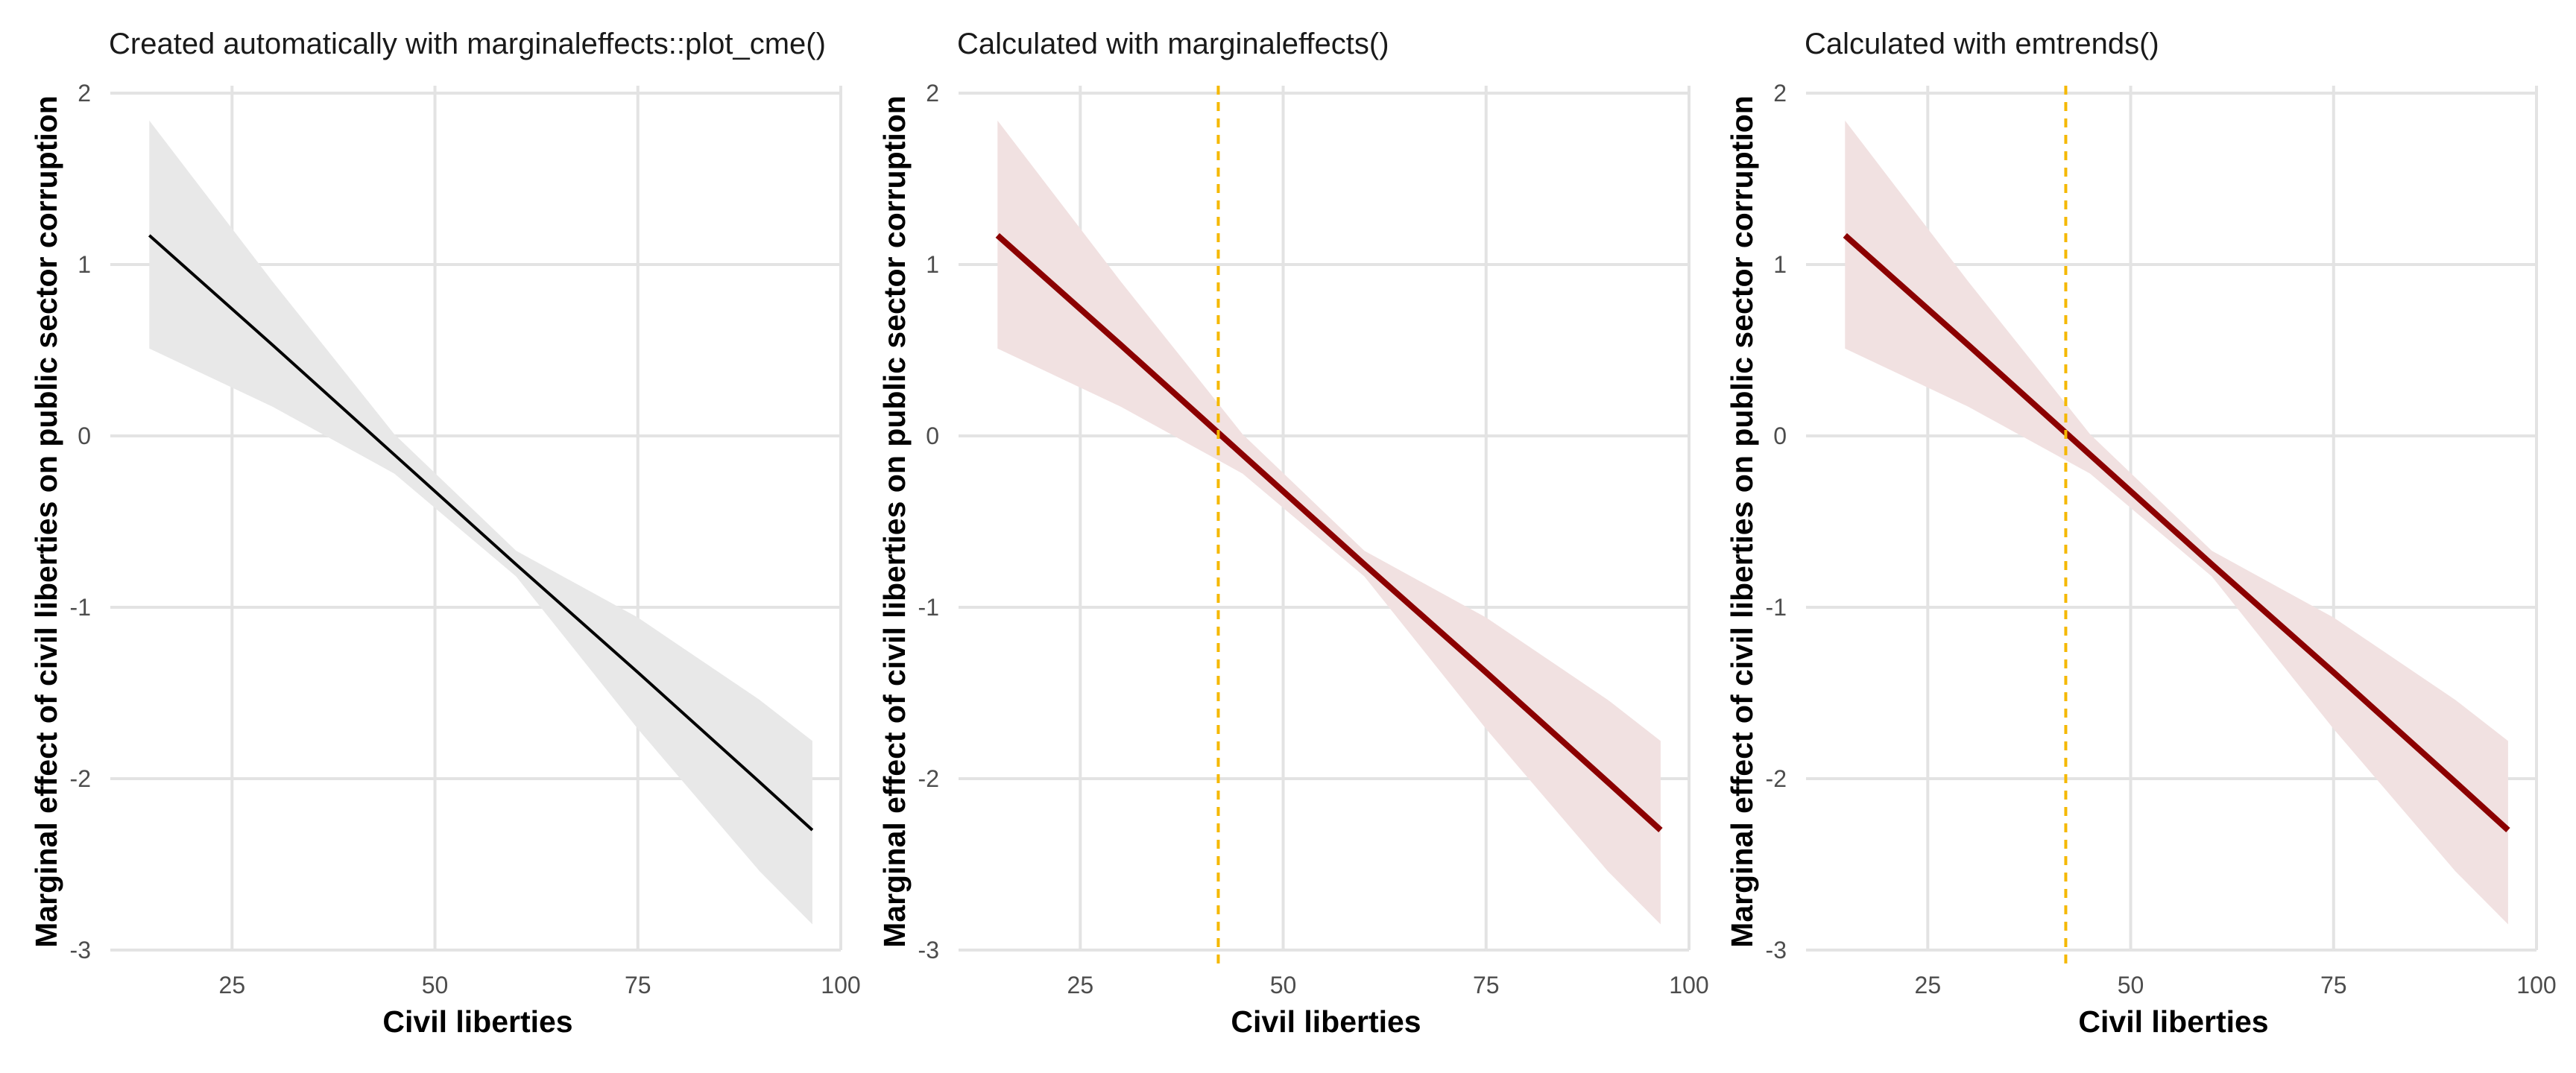 Image resolution: width=2576 pixels, height=1073 pixels. I want to click on panel-1-ytick-label: -1, so click(81, 607).